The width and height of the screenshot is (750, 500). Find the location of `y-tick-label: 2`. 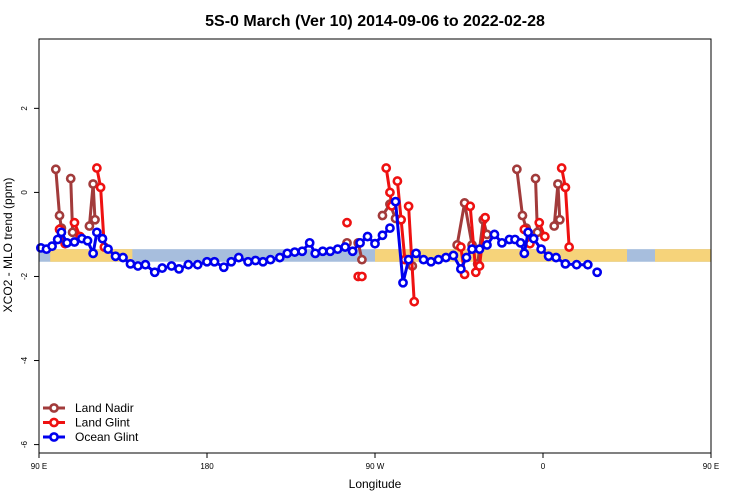

y-tick-label: 2 is located at coordinates (24, 108).